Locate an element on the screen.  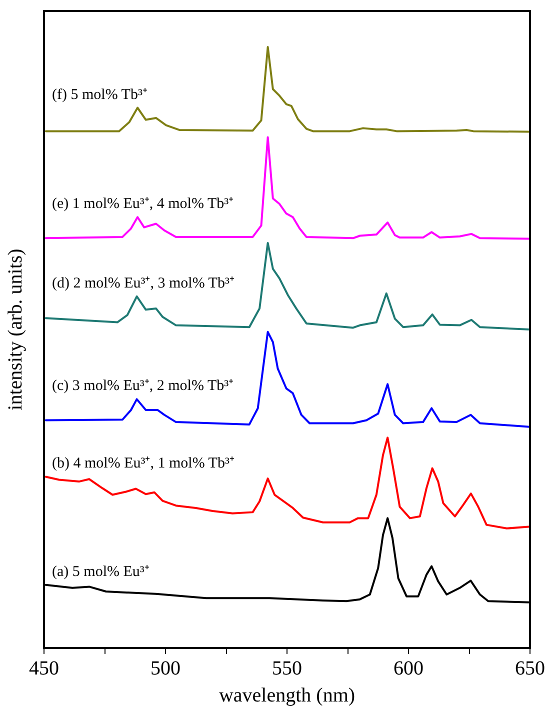
x-tick-label: 600 is located at coordinates (409, 668).